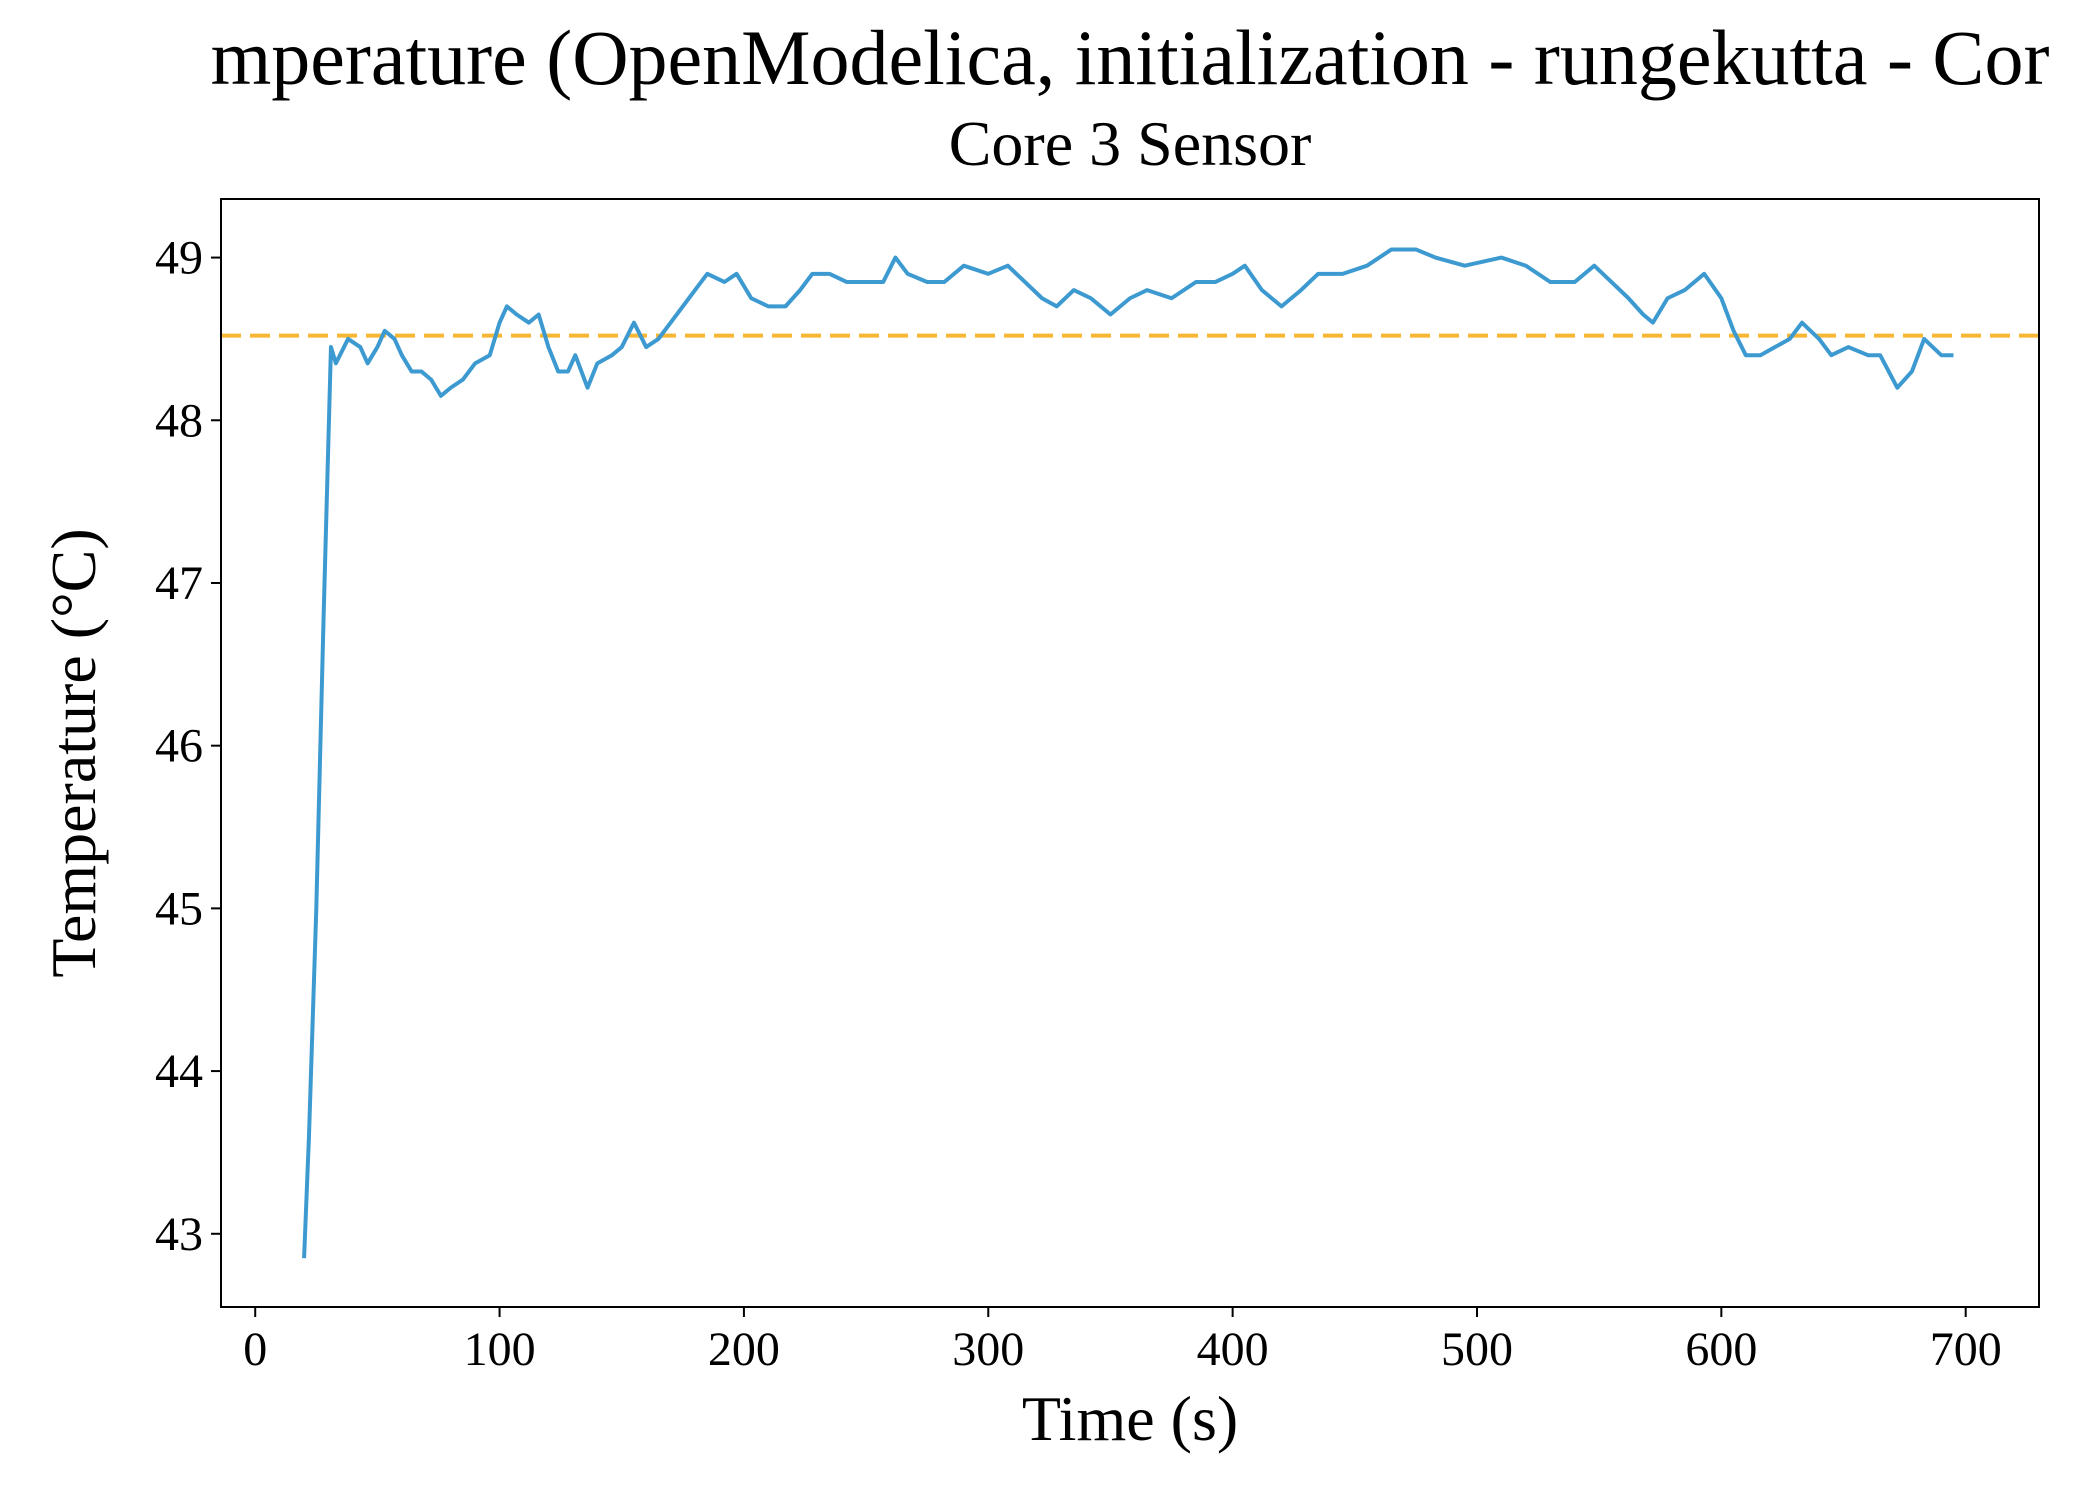  I want to click on x-tick-label: 400, so click(1233, 1349).